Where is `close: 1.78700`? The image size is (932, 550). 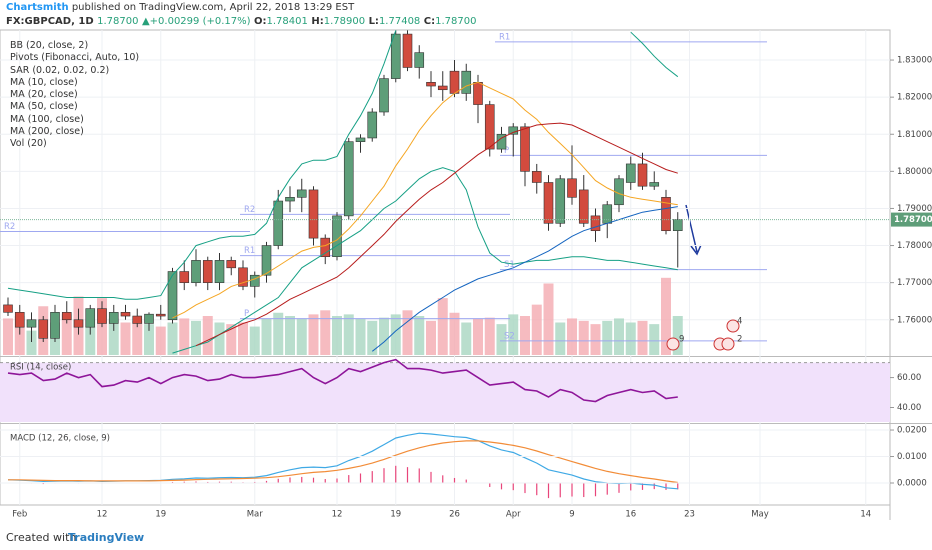
close: 1.78700 is located at coordinates (456, 21).